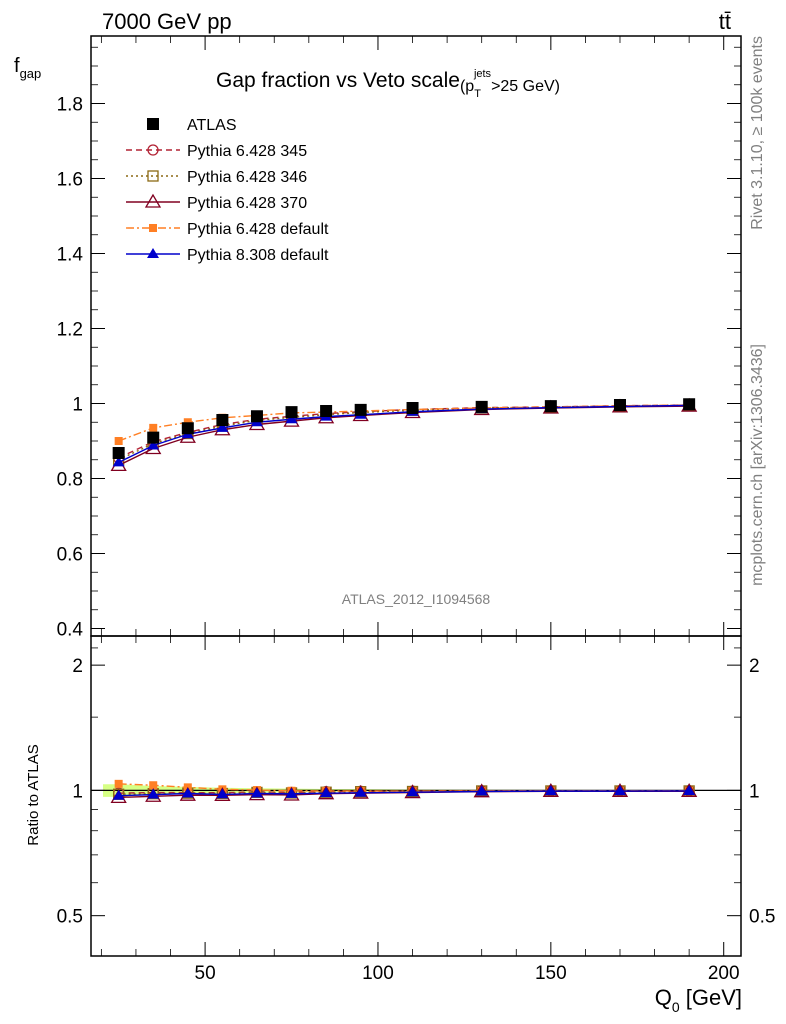 Image resolution: width=786 pixels, height=1024 pixels. I want to click on y-tick-label: 1, so click(77, 405).